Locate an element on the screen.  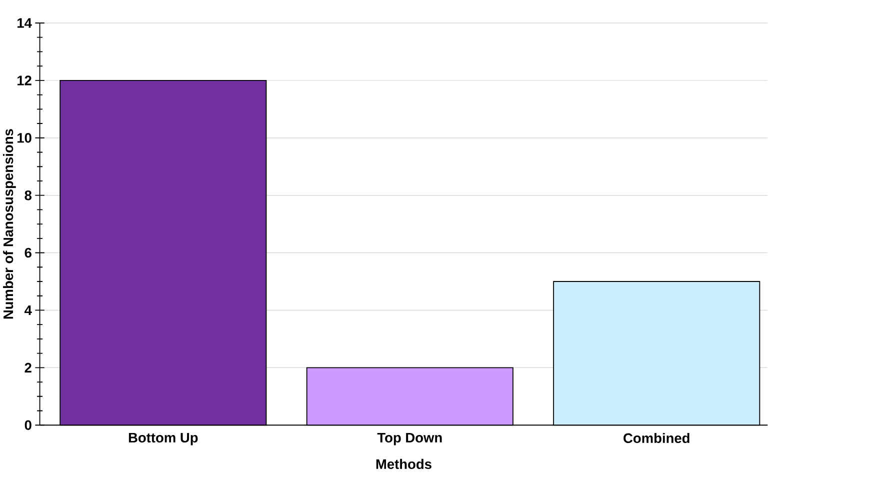
y-tick-label: 0 is located at coordinates (28, 425).